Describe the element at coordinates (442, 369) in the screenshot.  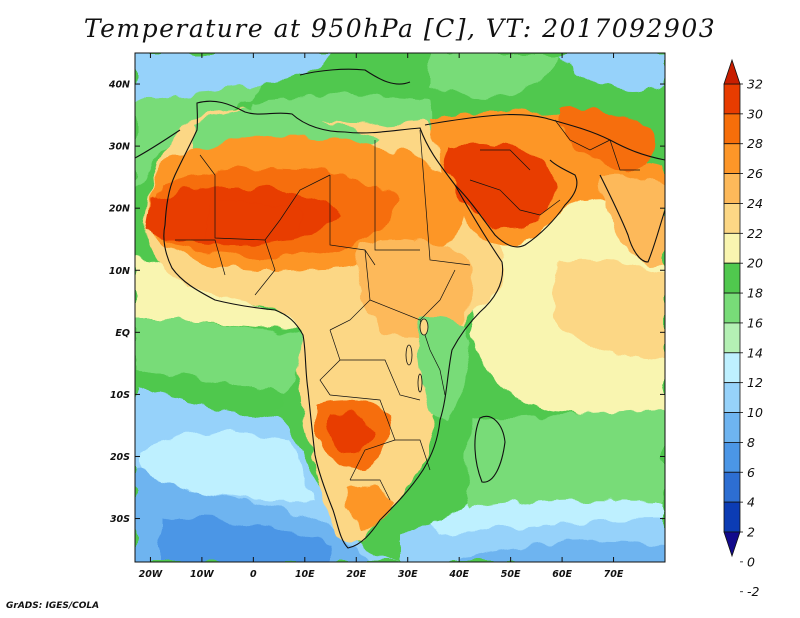
I see `great-lakes-green` at that location.